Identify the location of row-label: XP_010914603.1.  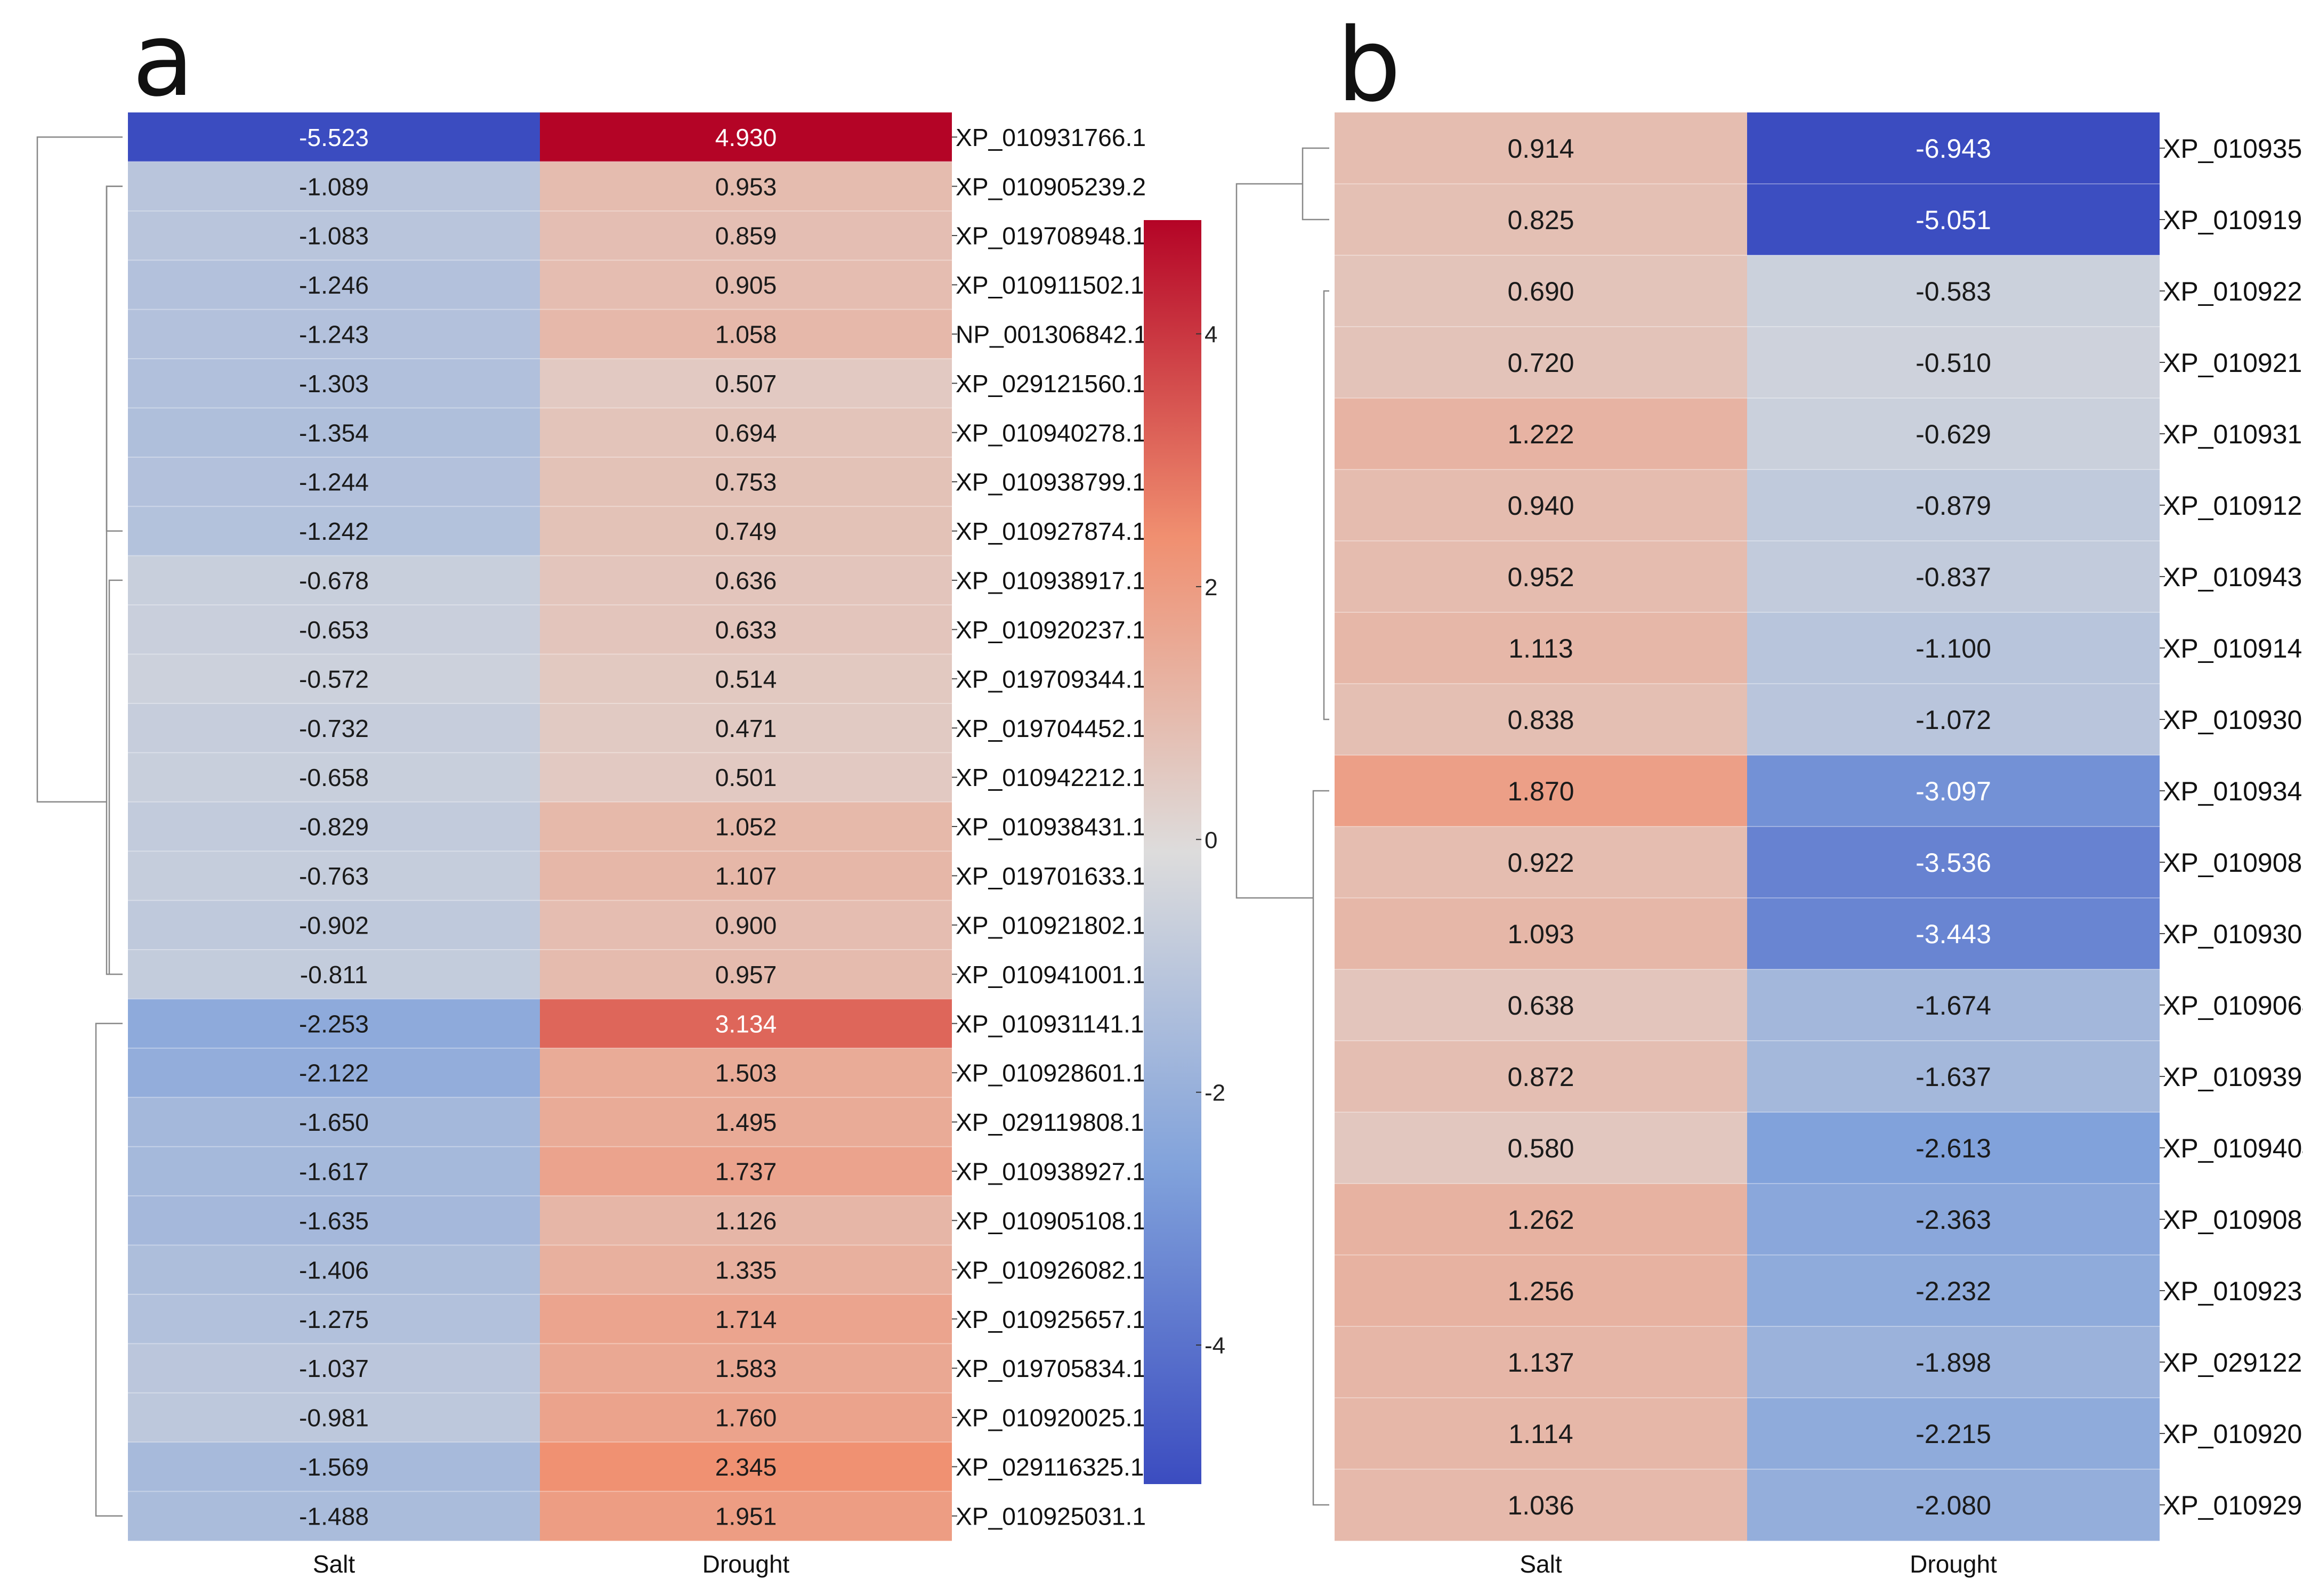
(2233, 648).